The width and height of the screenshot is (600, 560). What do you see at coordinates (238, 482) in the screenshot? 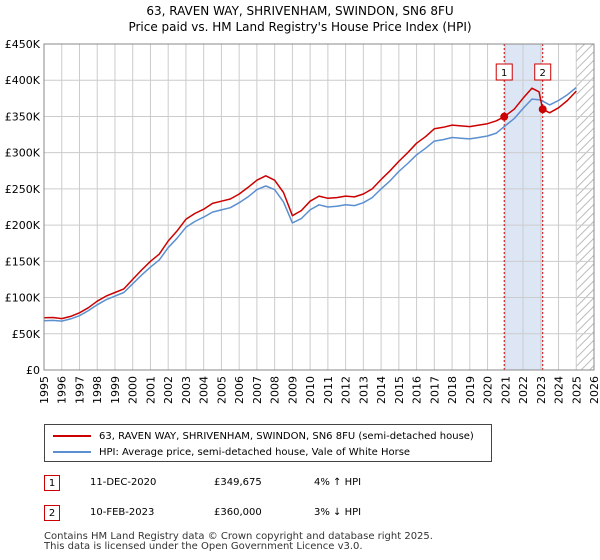
I see `annotation-price-1: £349,675` at bounding box center [238, 482].